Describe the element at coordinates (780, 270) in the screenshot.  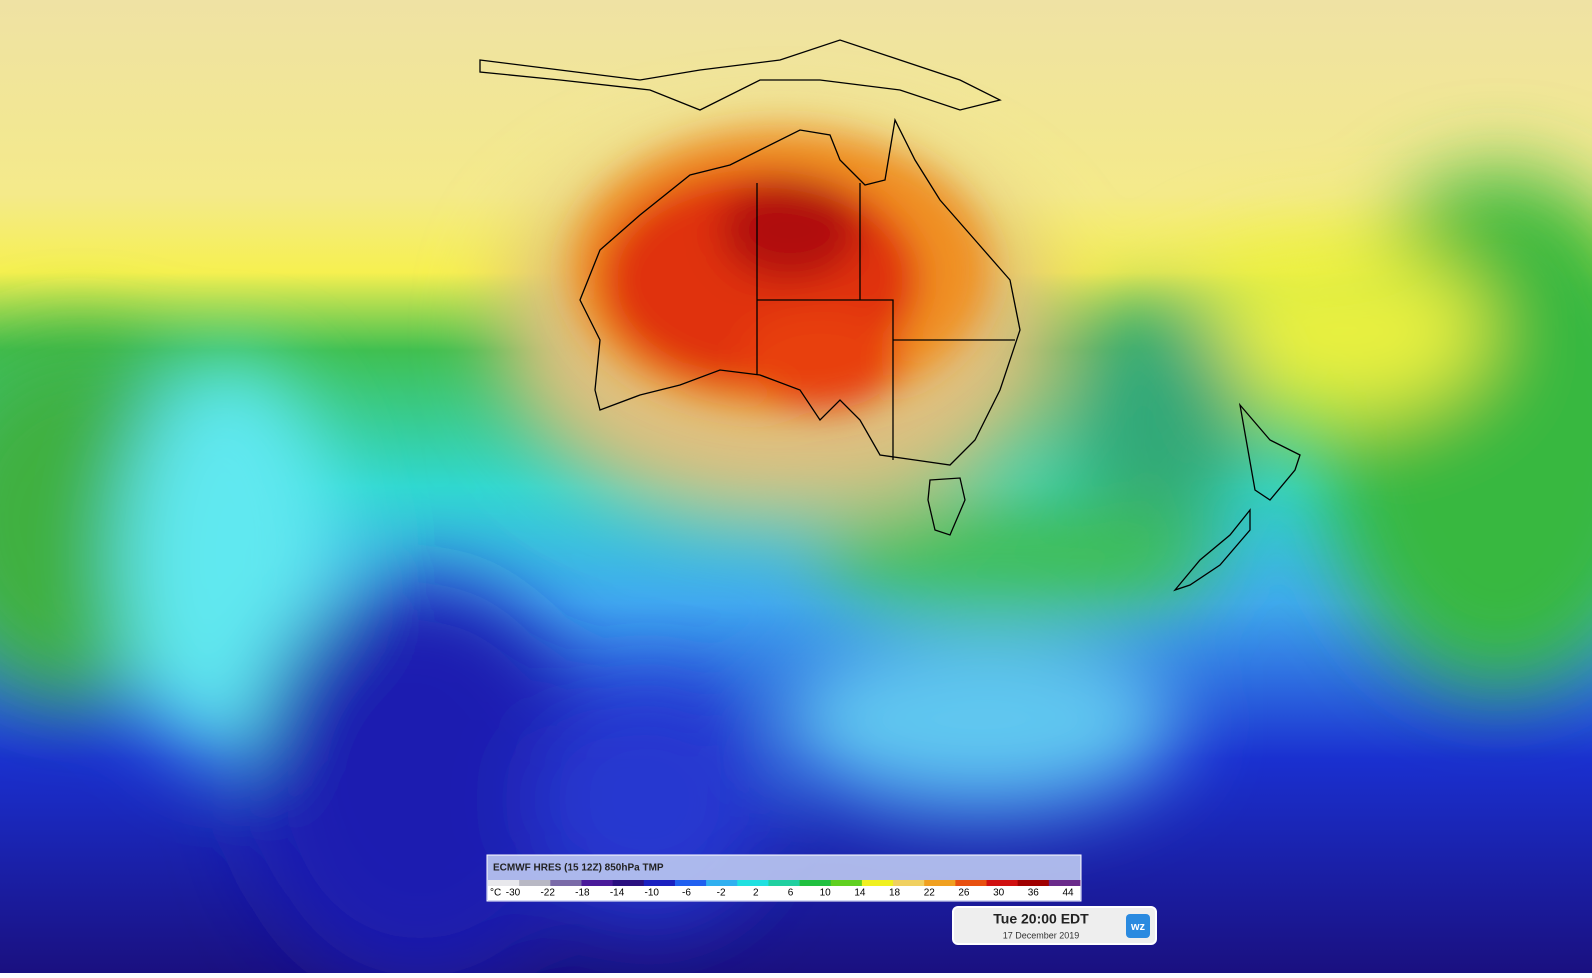
I see `heat-field` at that location.